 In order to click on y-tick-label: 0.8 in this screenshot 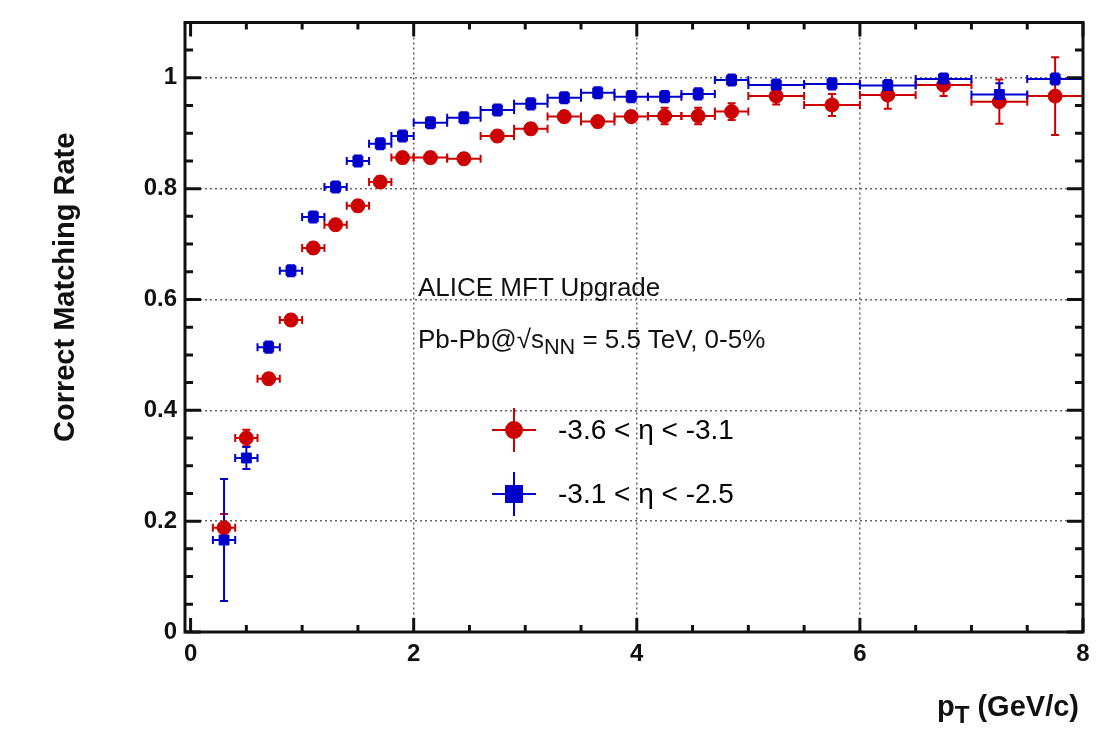, I will do `click(160, 187)`.